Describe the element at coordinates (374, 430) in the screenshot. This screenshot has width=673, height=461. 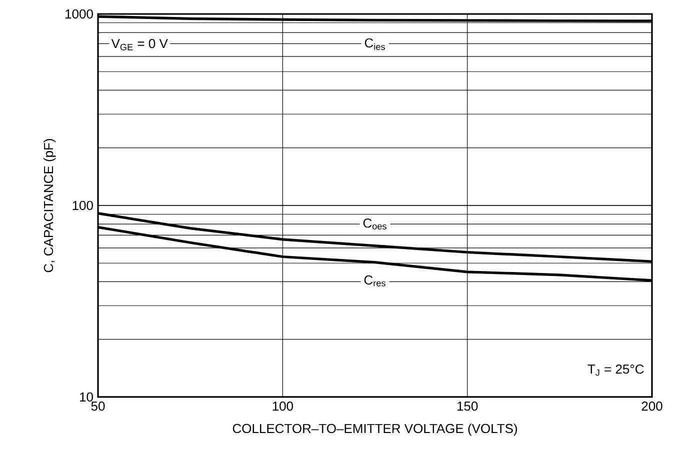
I see `x-axis-title: COLLECTOR–TO–EMITTER VOLTAGE (VOLTS)` at that location.